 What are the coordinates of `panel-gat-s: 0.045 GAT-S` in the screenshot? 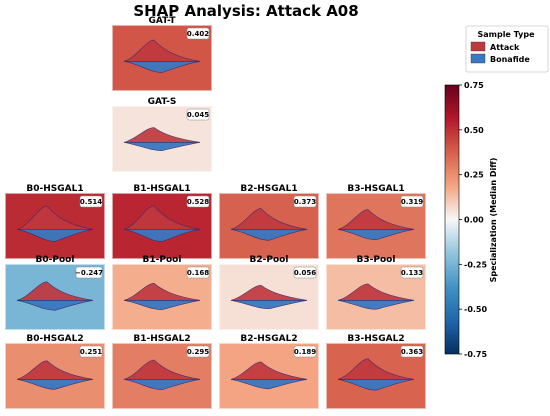 It's located at (162, 134).